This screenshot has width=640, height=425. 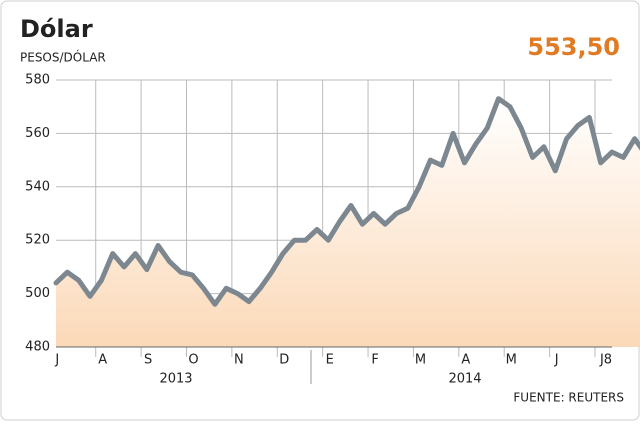 What do you see at coordinates (374, 360) in the screenshot?
I see `x-tick-label: F` at bounding box center [374, 360].